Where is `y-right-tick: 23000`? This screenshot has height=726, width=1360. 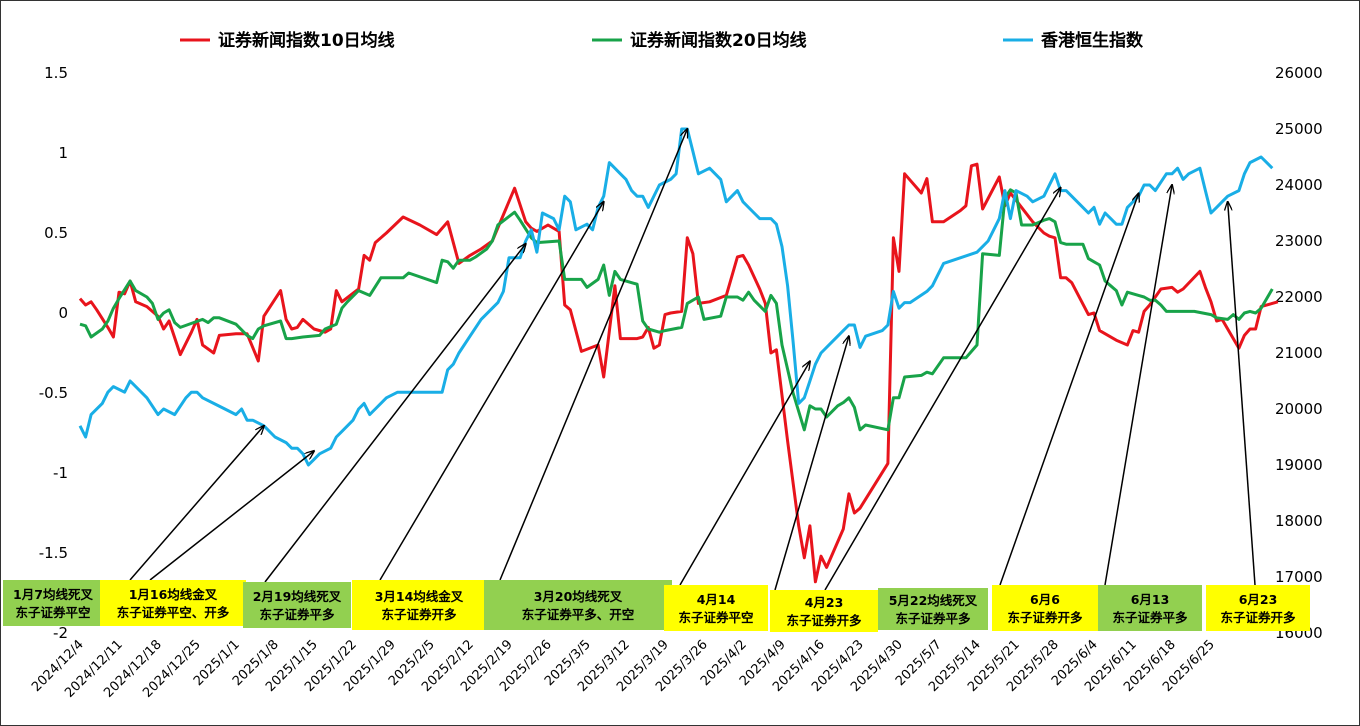 y-right-tick: 23000 is located at coordinates (1299, 241).